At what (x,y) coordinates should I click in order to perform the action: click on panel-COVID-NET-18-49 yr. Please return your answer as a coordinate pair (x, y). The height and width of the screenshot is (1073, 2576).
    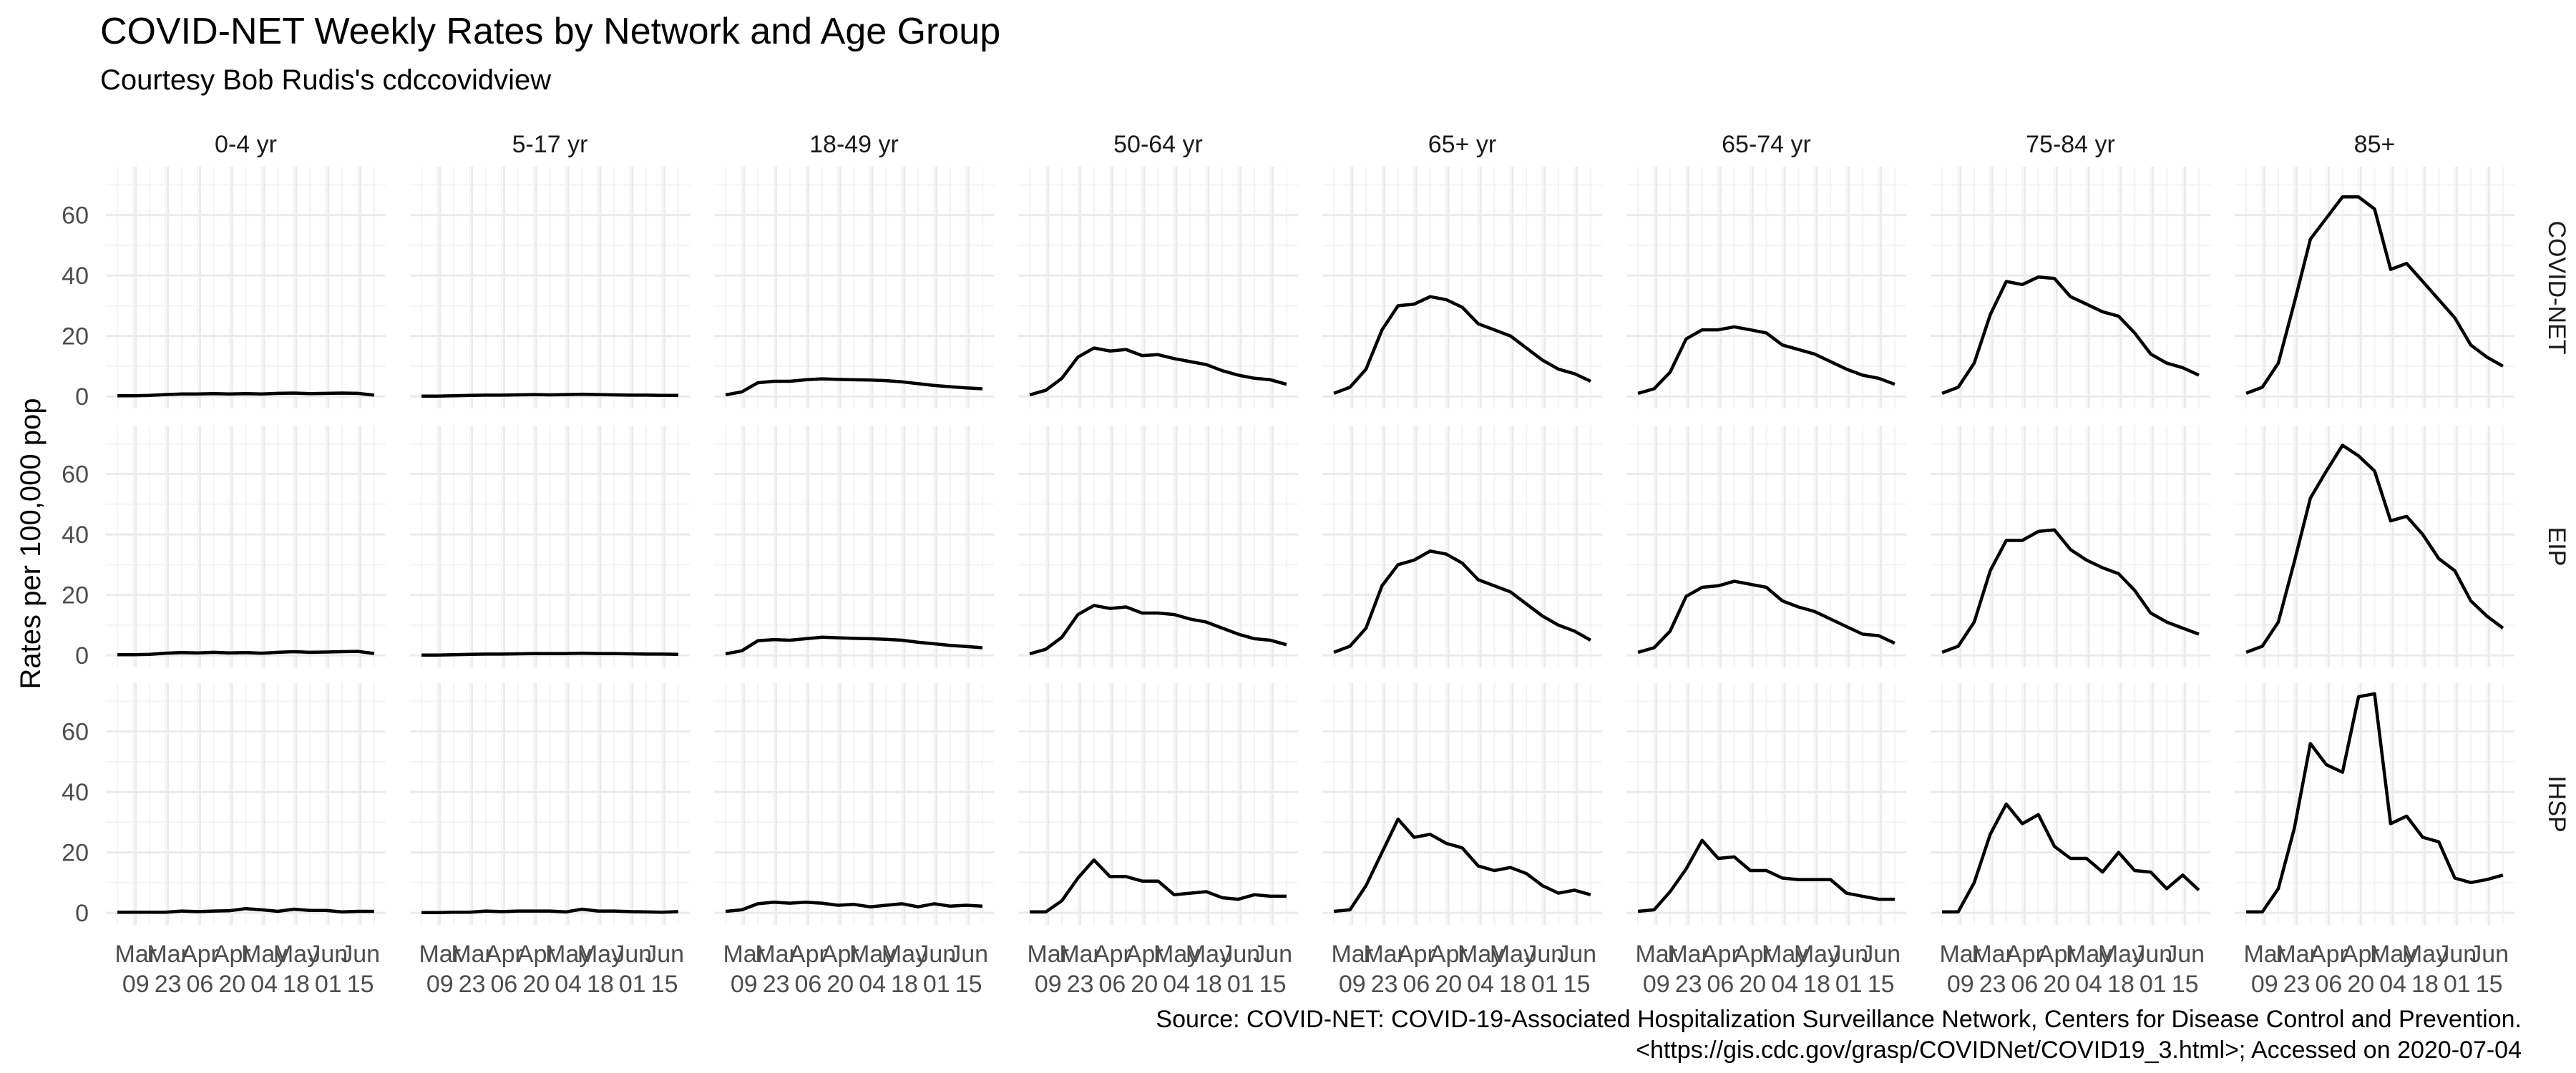
    Looking at the image, I should click on (854, 287).